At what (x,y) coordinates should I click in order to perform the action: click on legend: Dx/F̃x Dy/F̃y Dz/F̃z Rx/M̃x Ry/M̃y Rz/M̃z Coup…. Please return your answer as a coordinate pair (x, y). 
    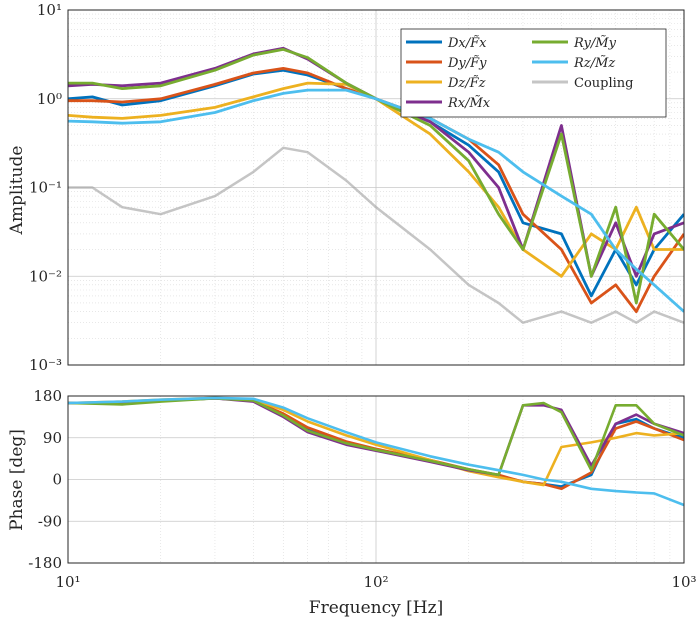
    Looking at the image, I should click on (533, 73).